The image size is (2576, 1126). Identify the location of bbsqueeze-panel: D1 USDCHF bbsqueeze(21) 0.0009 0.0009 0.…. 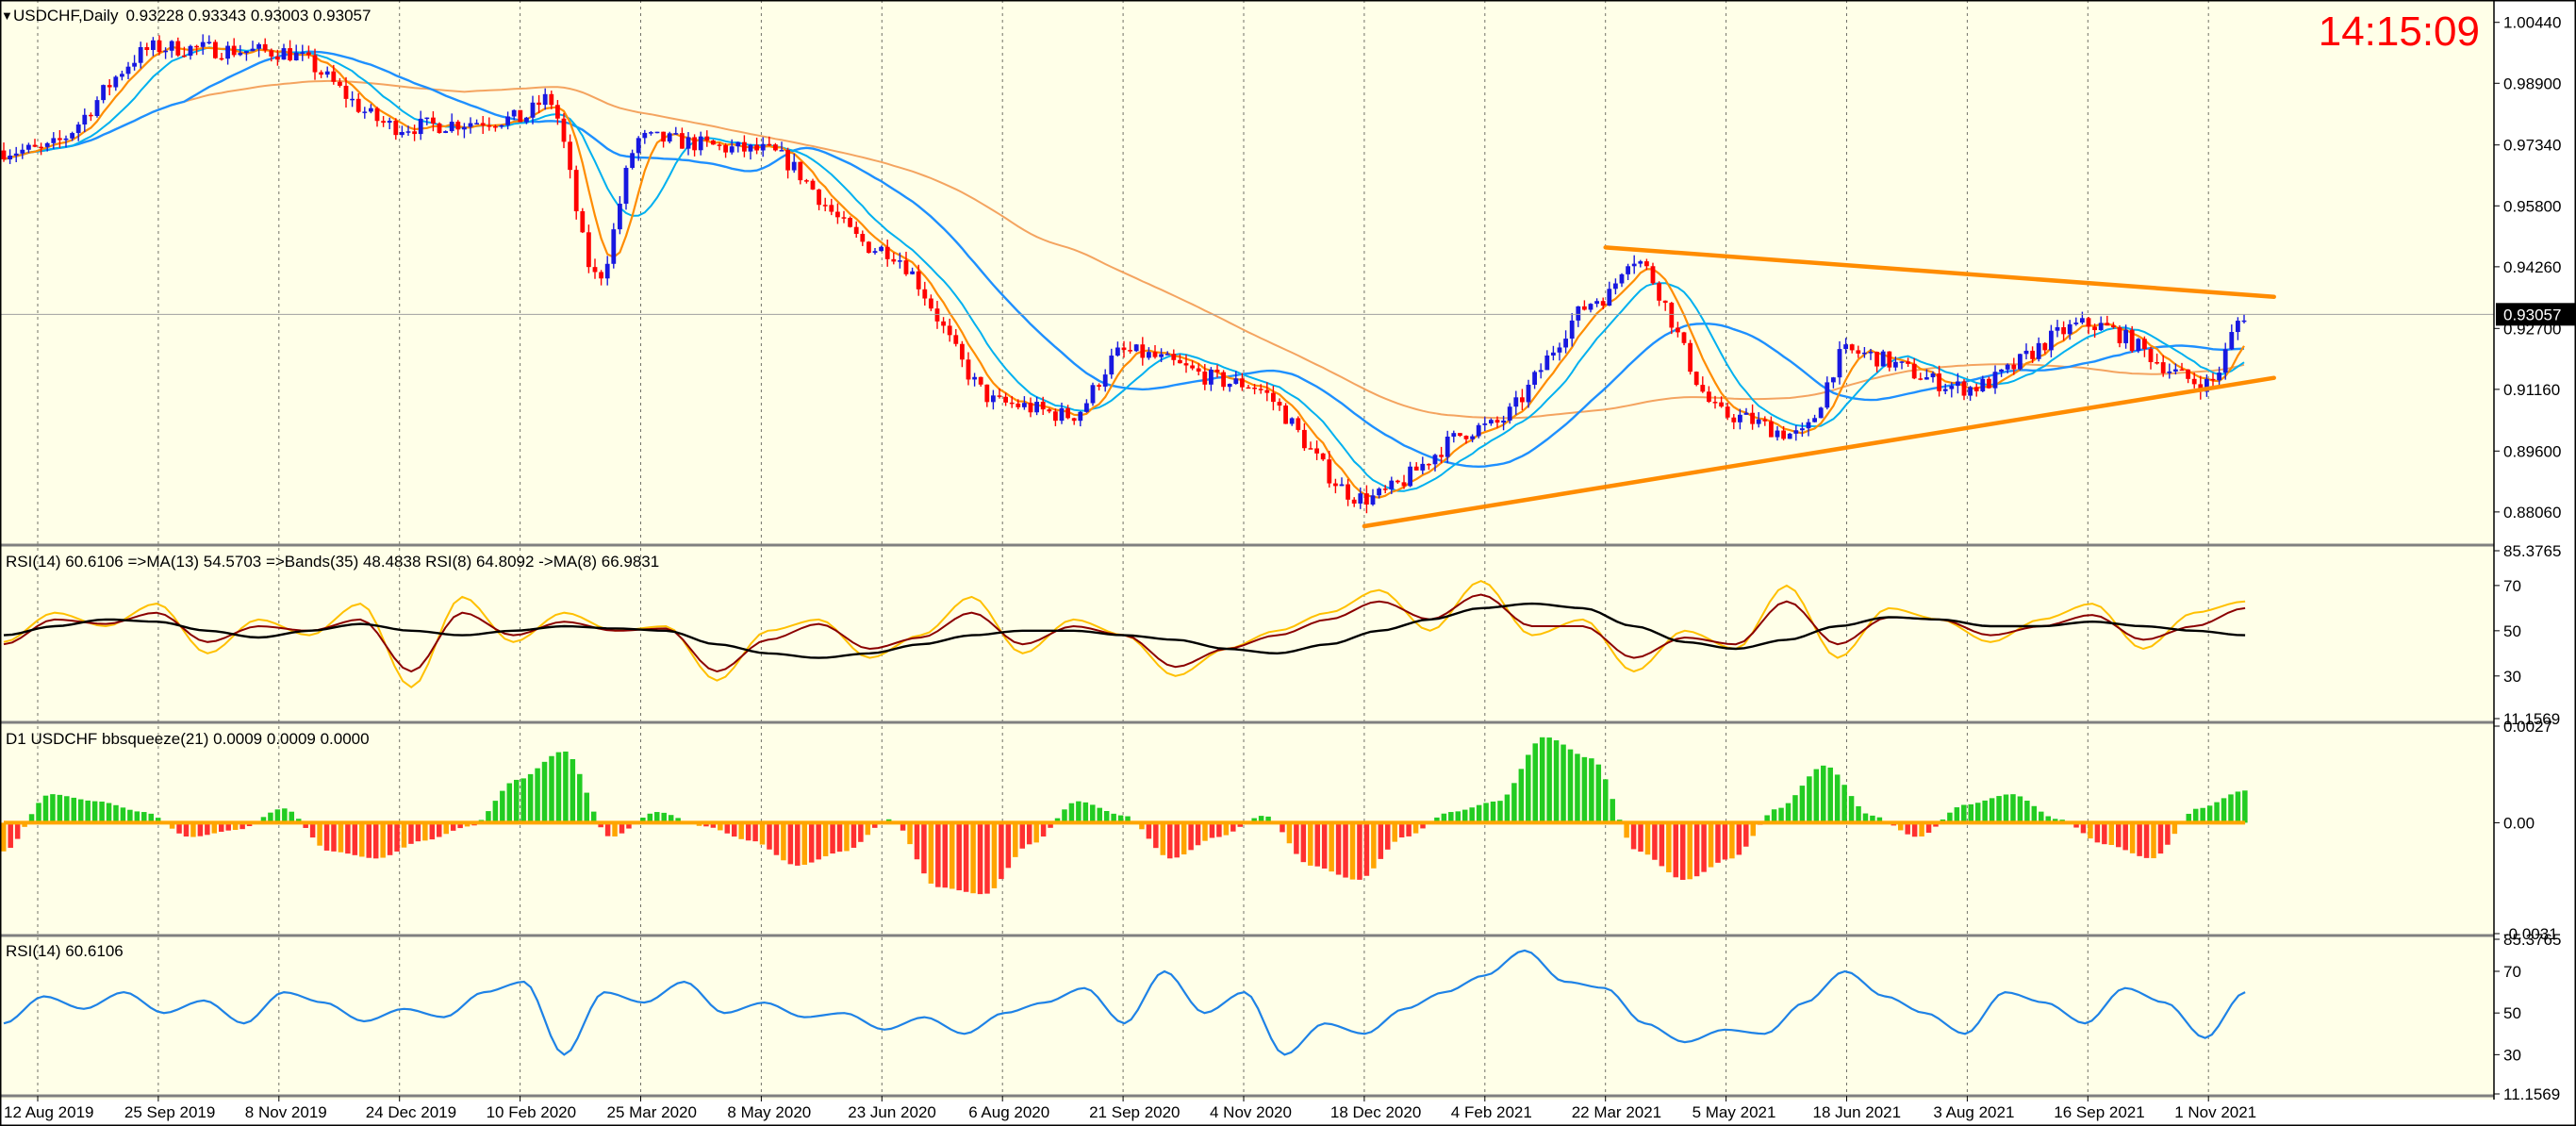
(1124, 812).